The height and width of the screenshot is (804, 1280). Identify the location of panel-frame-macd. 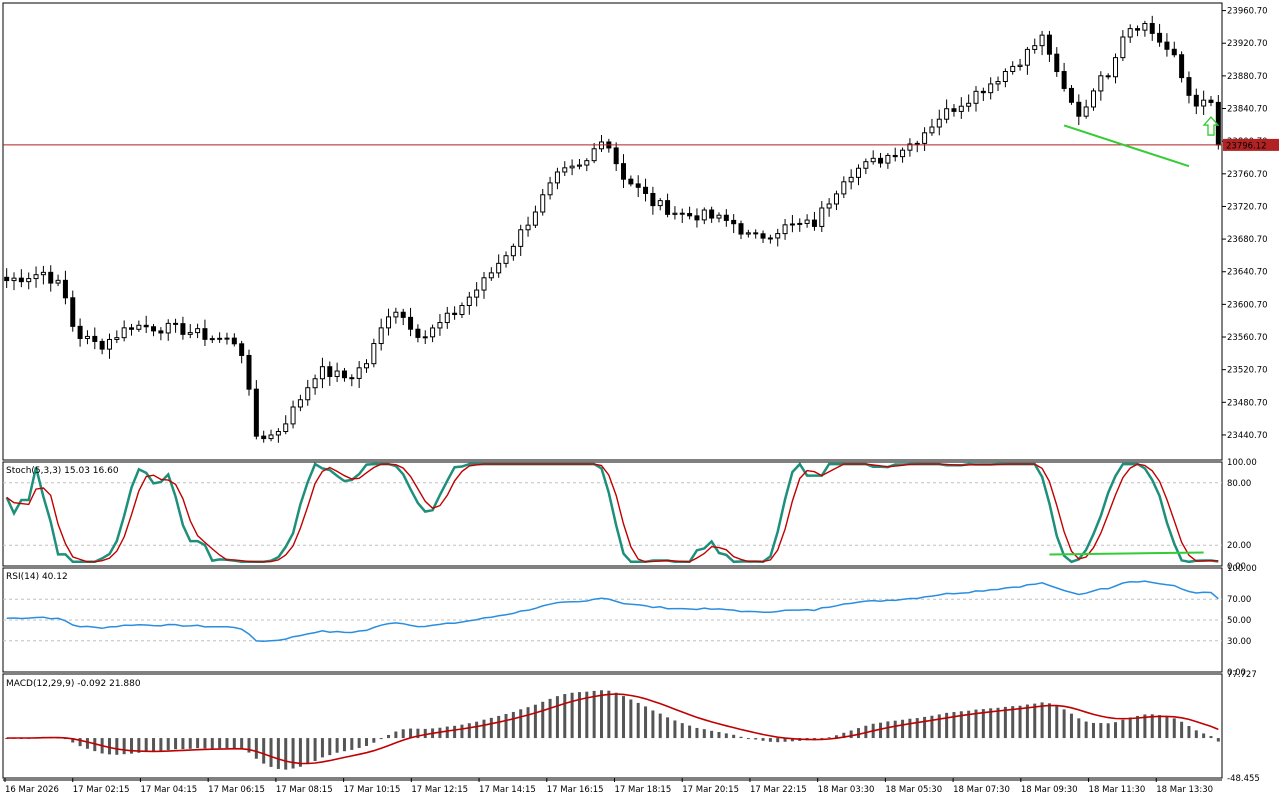
(612, 726).